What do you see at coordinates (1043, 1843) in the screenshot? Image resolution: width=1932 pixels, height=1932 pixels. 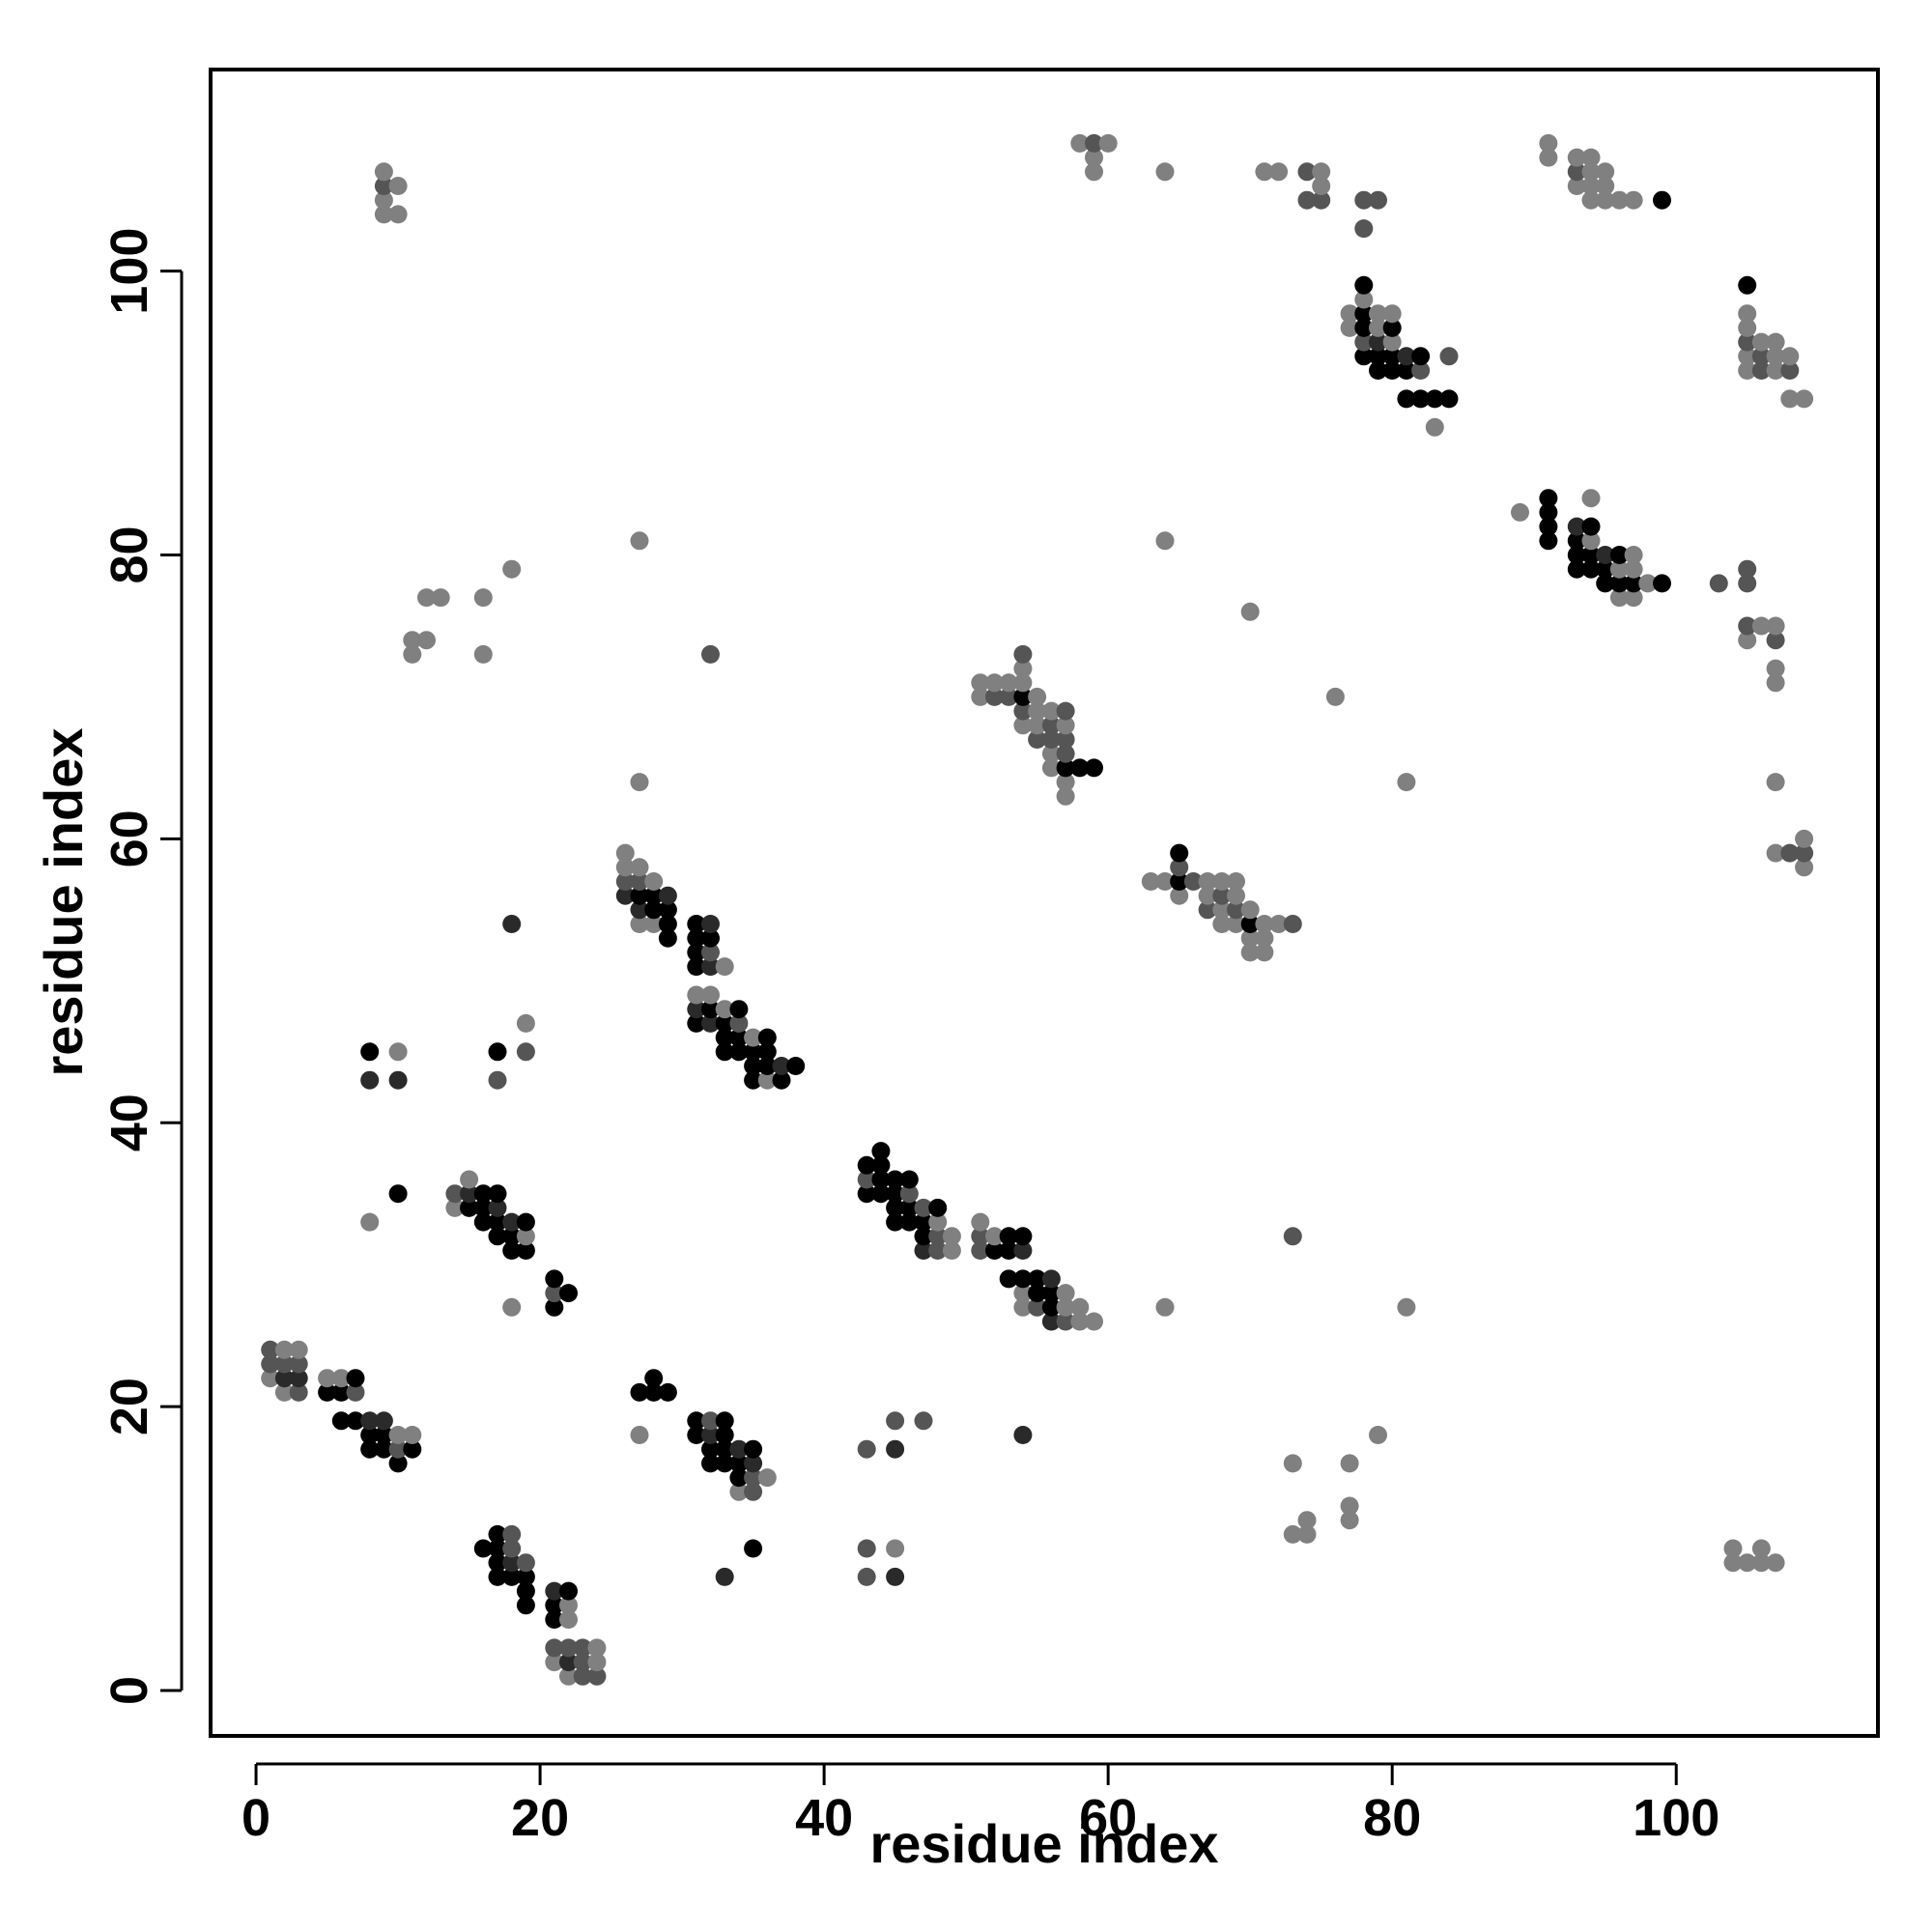 I see `x-axis-title: residue index` at bounding box center [1043, 1843].